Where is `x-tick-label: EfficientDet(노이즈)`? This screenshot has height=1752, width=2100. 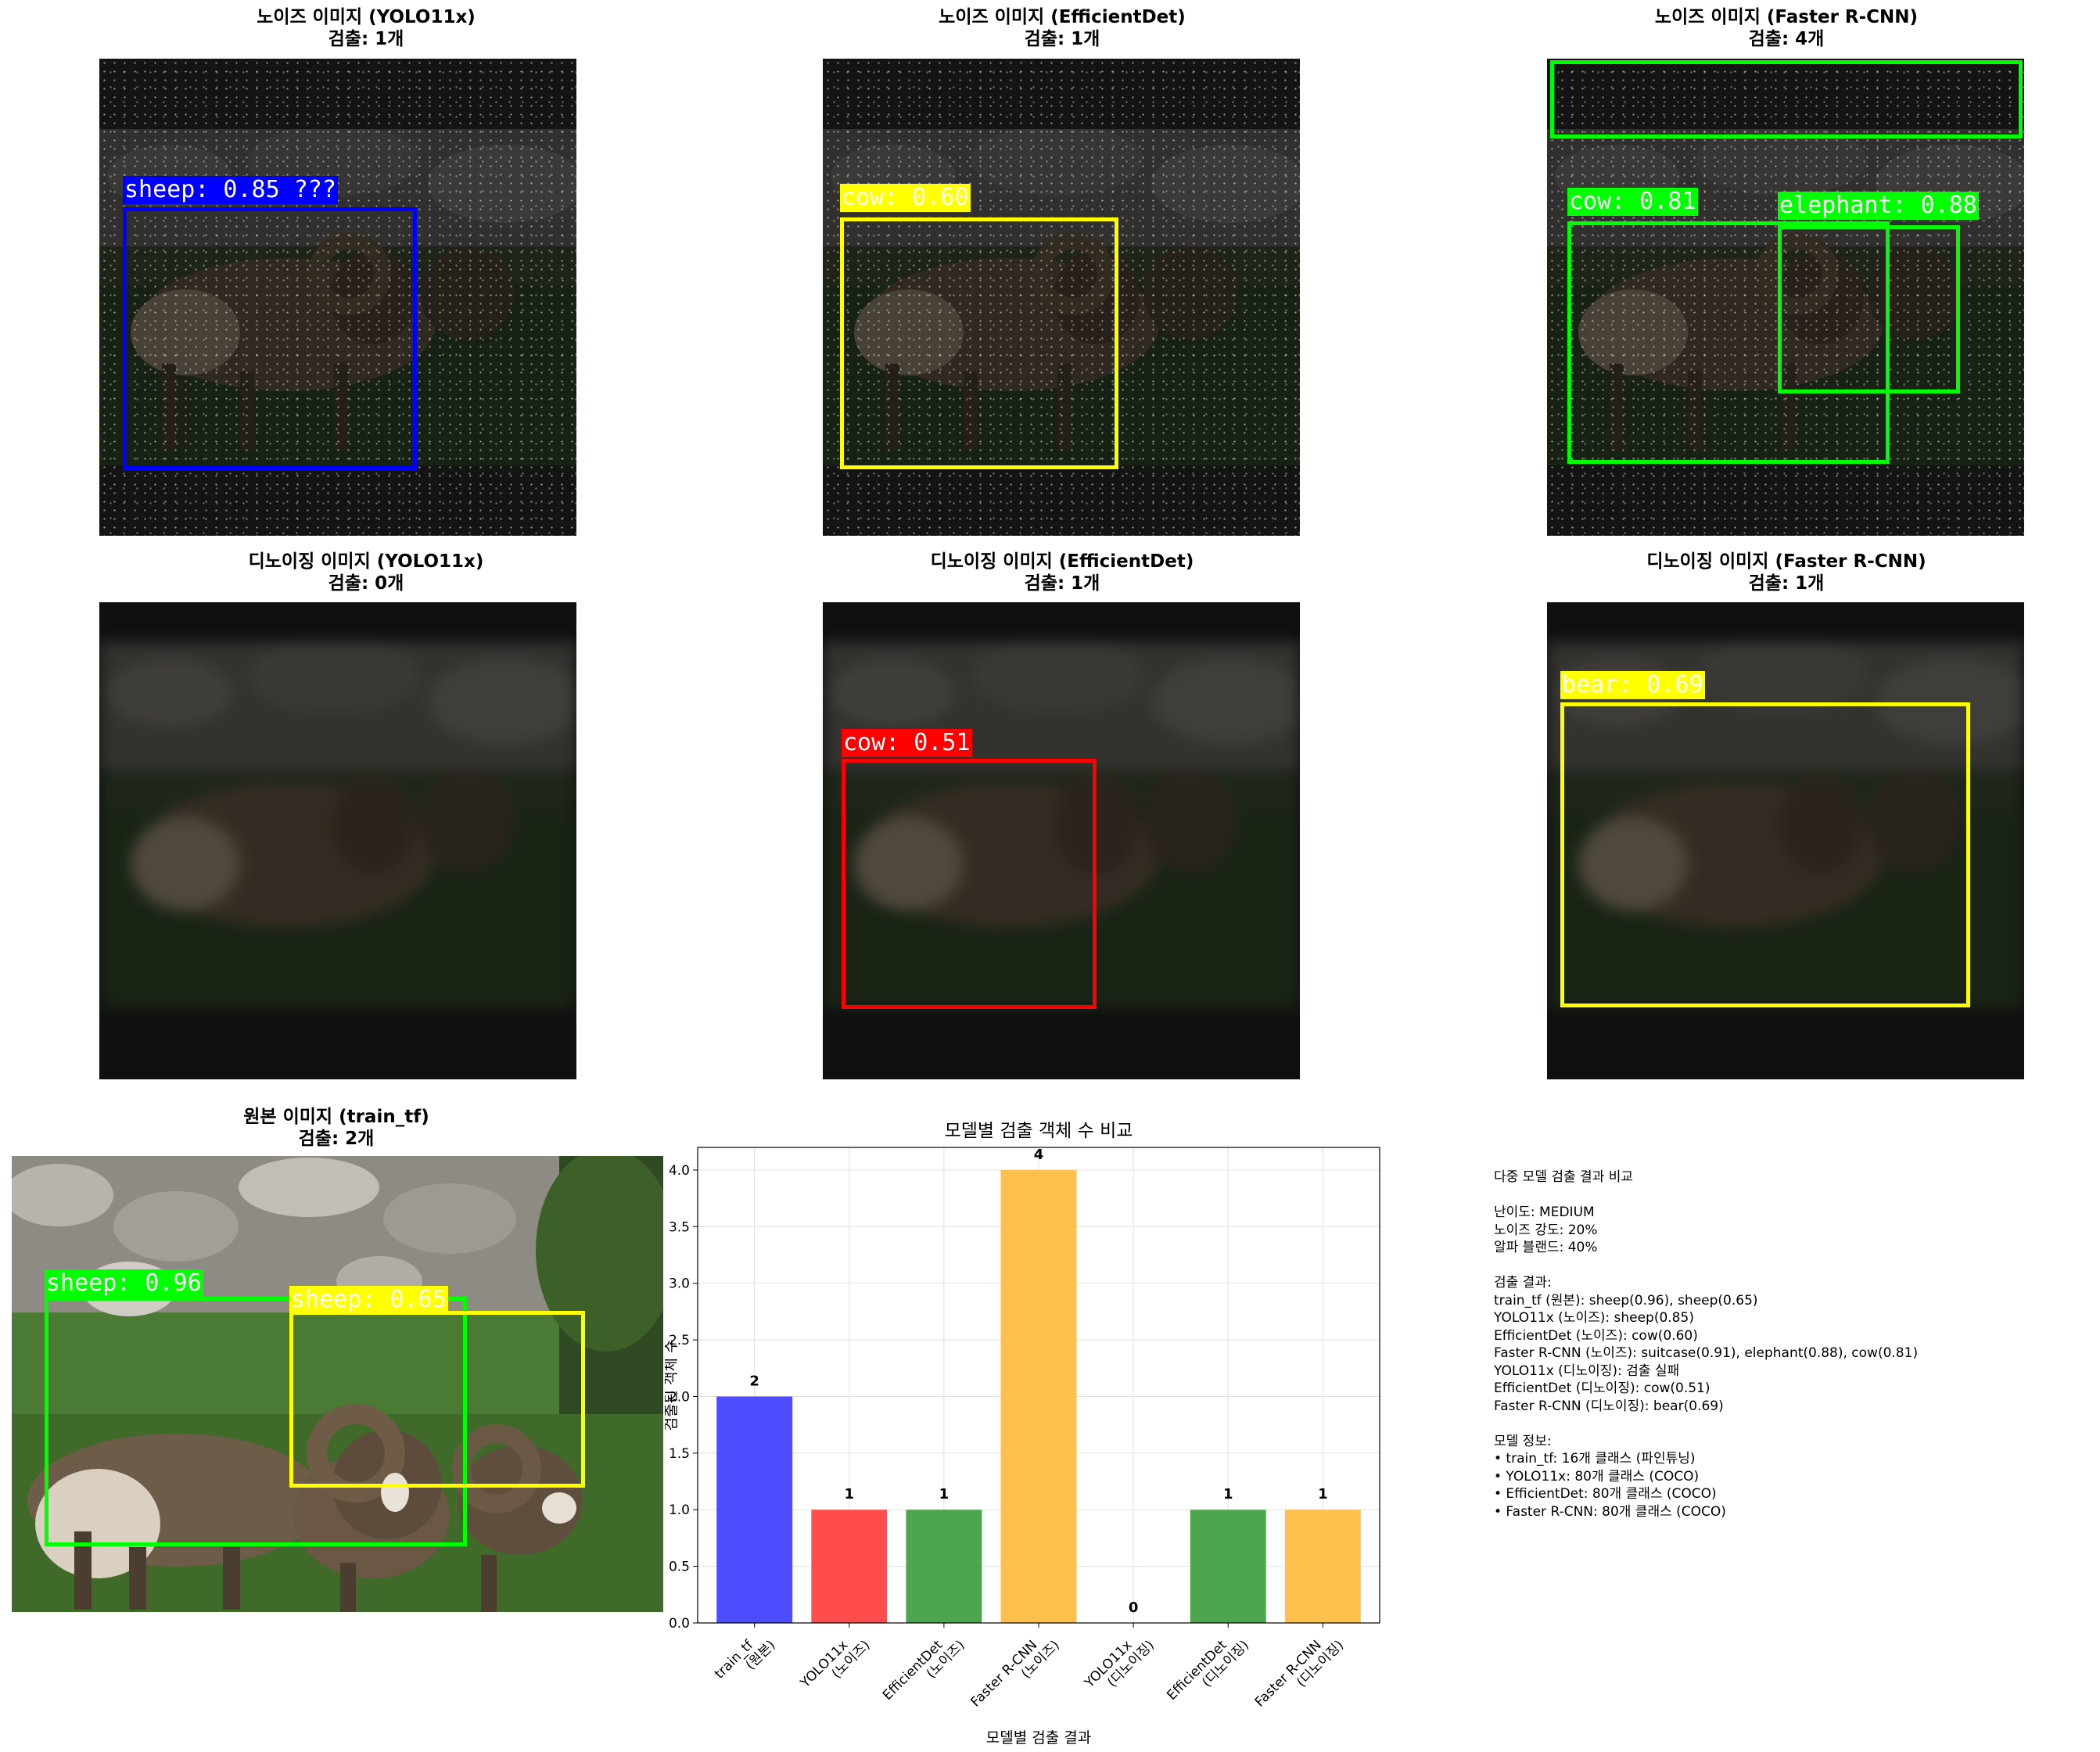 x-tick-label: EfficientDet(노이즈) is located at coordinates (924, 1670).